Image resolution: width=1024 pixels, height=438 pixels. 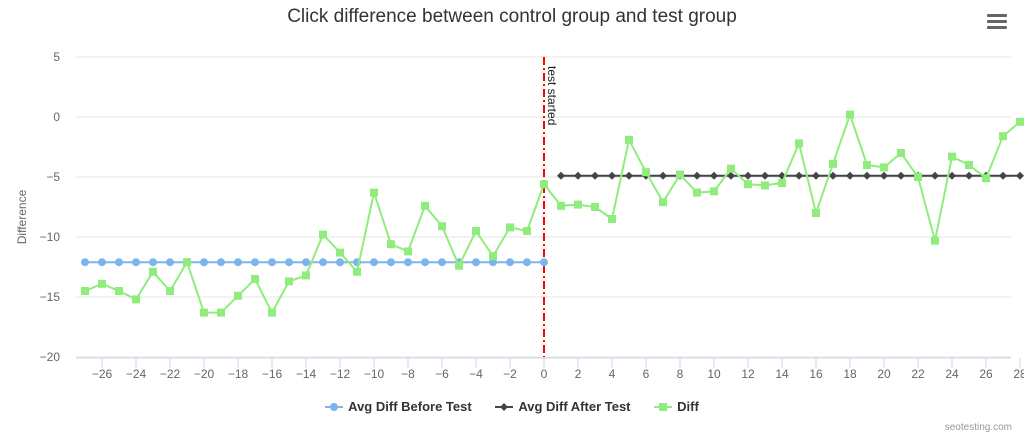 I want to click on legend-item-before: Avg Diff Before Test, so click(x=398, y=406).